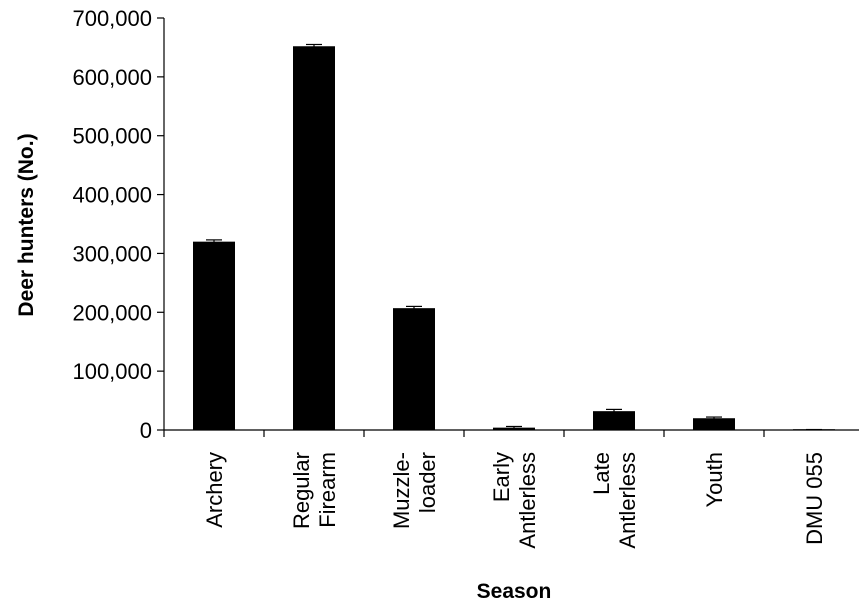 The width and height of the screenshot is (859, 609). What do you see at coordinates (714, 479) in the screenshot?
I see `x-category-label: Youth` at bounding box center [714, 479].